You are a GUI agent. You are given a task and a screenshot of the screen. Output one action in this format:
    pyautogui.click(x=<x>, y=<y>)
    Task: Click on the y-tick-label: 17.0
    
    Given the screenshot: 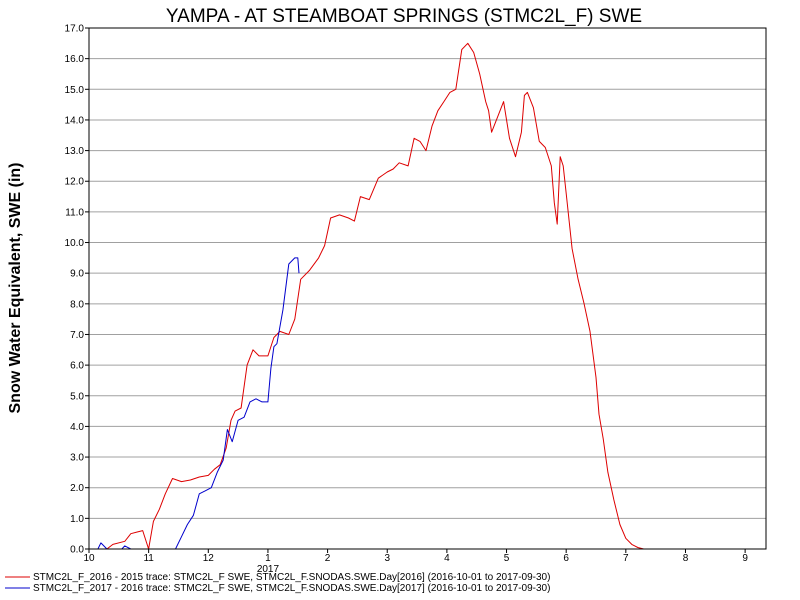 What is the action you would take?
    pyautogui.click(x=75, y=29)
    